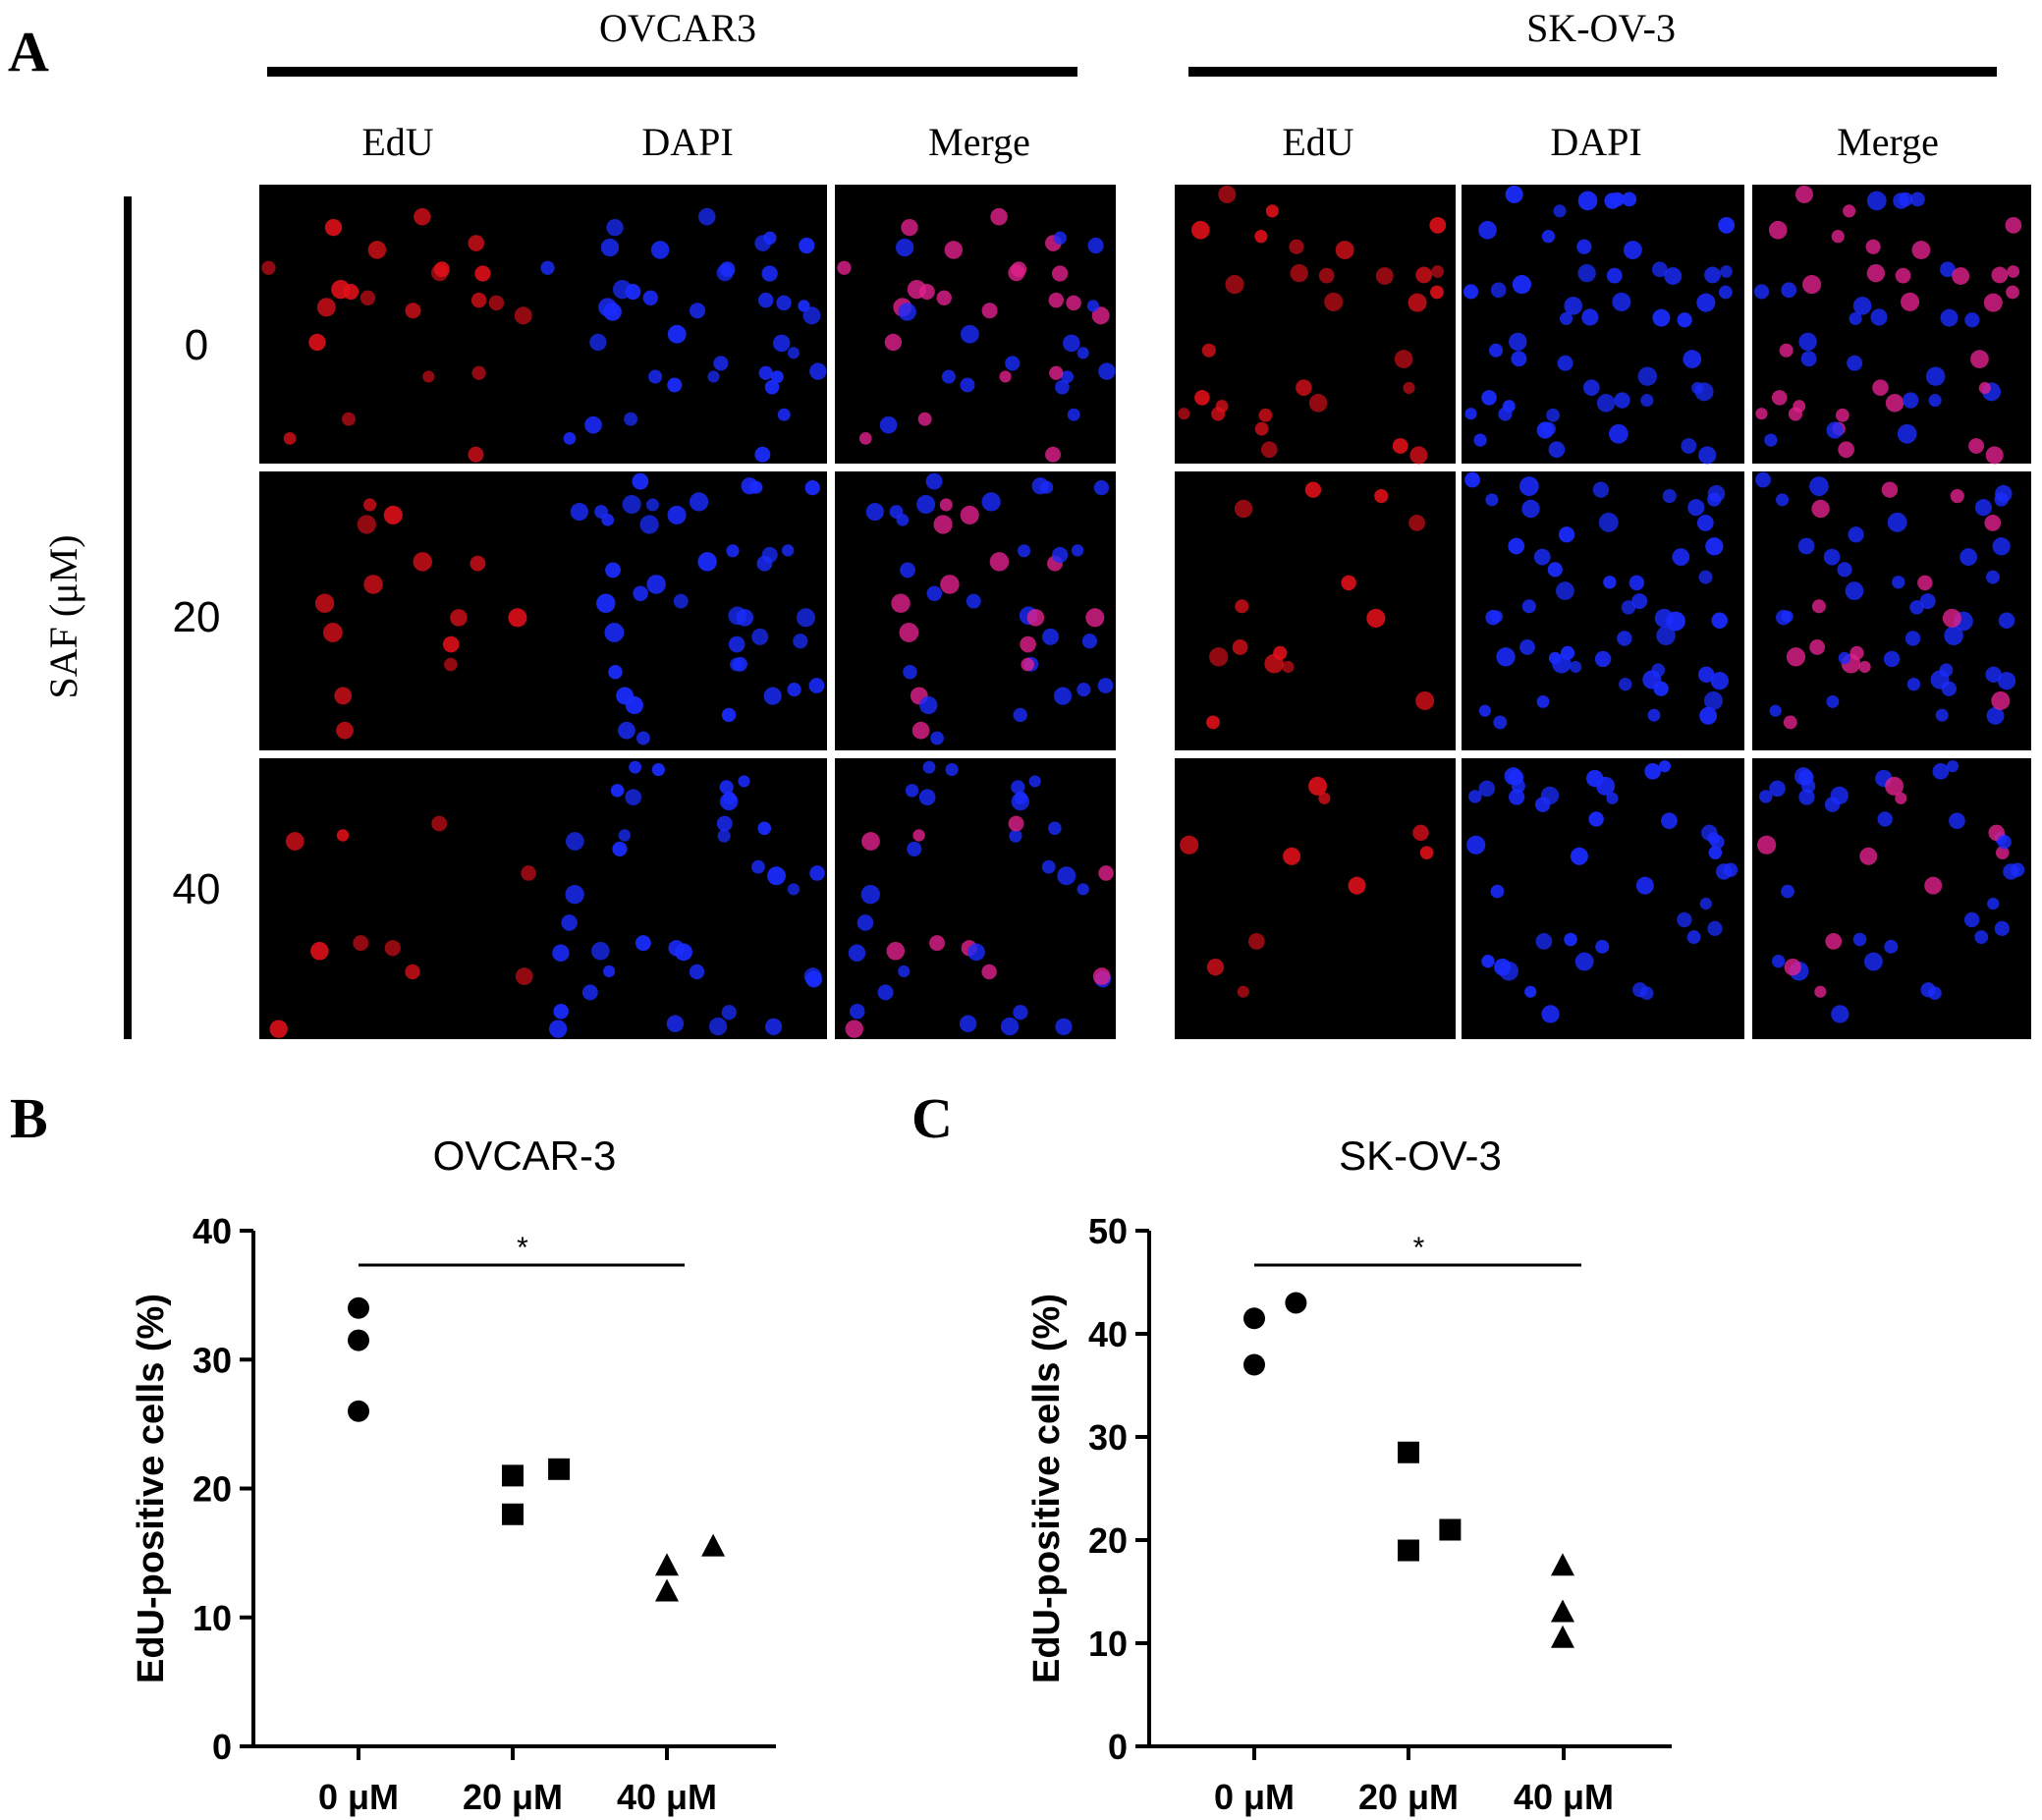 The height and width of the screenshot is (1820, 2042). What do you see at coordinates (197, 889) in the screenshot?
I see `dose-label-40: 40` at bounding box center [197, 889].